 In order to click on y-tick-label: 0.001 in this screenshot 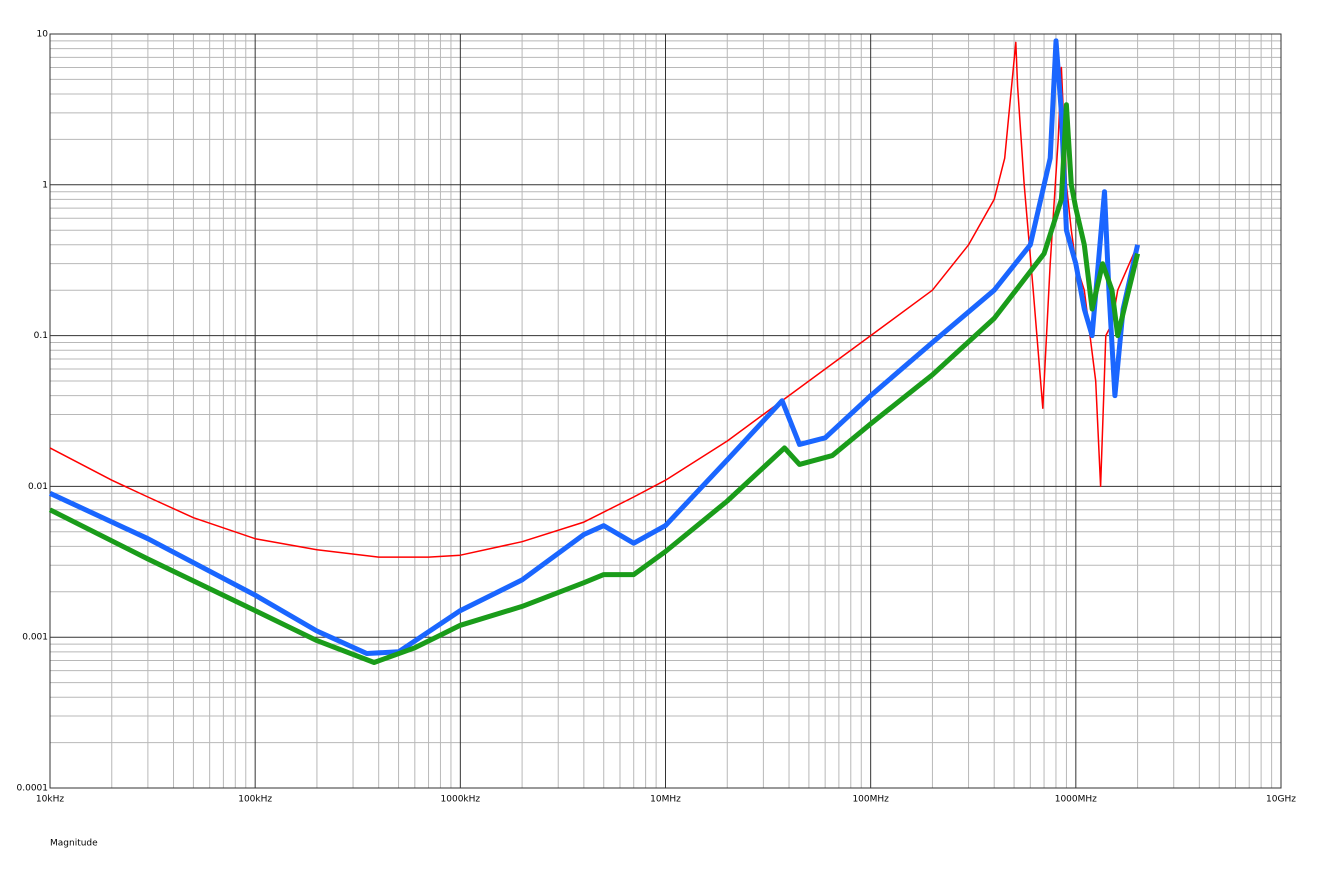, I will do `click(35, 638)`.